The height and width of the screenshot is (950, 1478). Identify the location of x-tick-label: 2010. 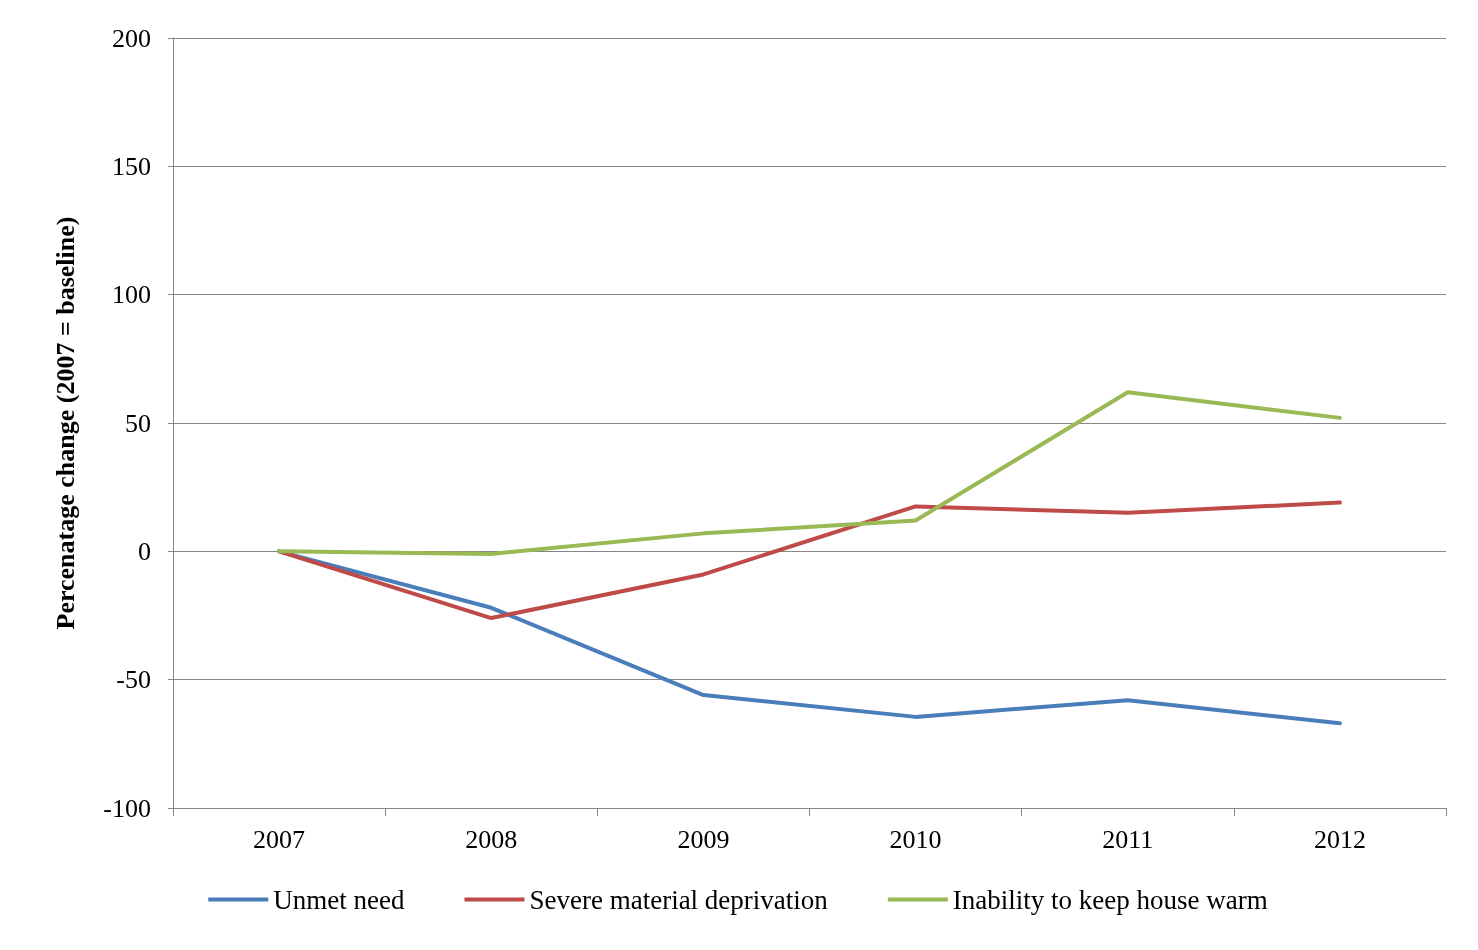
(915, 839).